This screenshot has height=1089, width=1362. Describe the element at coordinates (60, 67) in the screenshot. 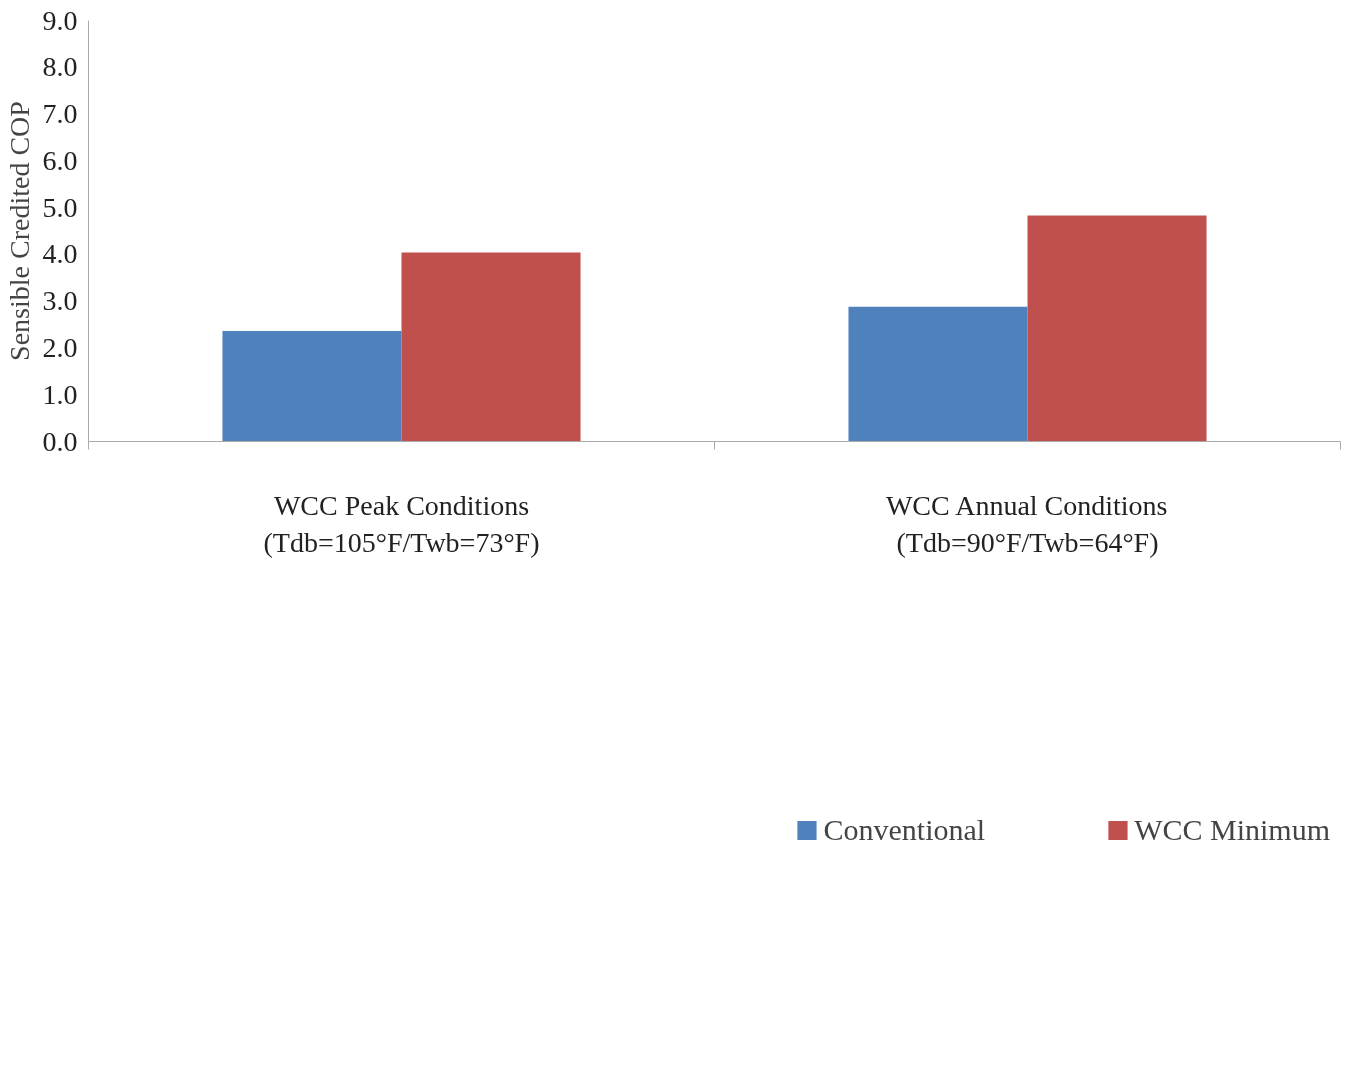

I see `y-tick-label: 8.0` at that location.